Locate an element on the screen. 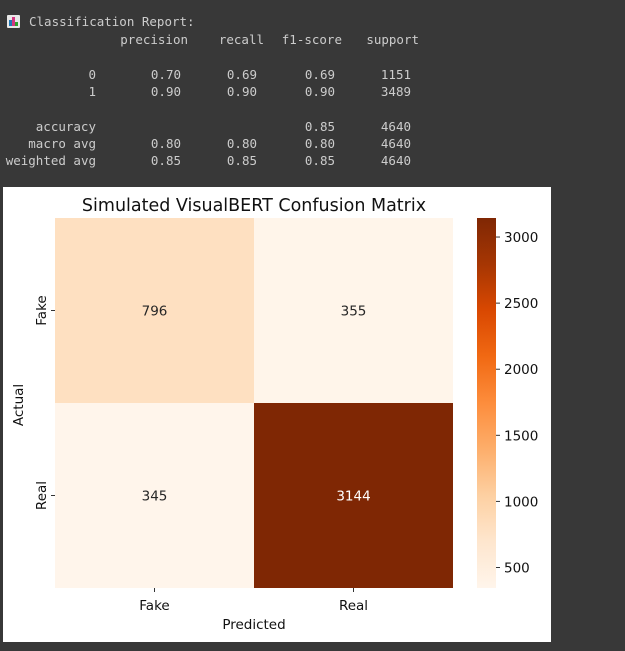 The image size is (625, 651). row-label: 0 is located at coordinates (92, 74).